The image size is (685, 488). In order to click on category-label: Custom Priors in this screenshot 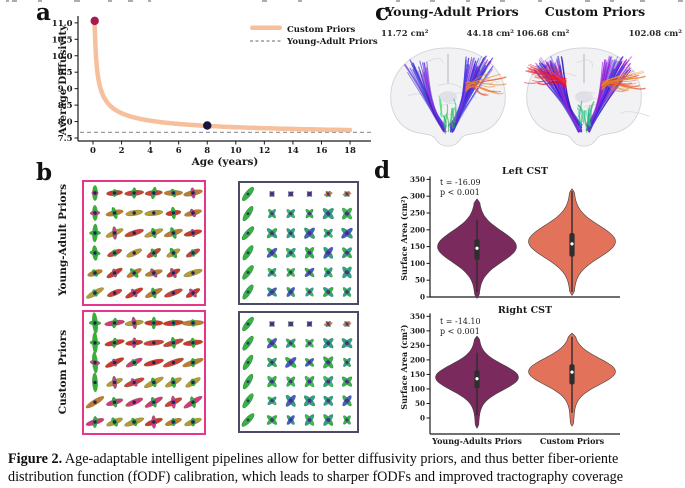, I will do `click(572, 441)`.